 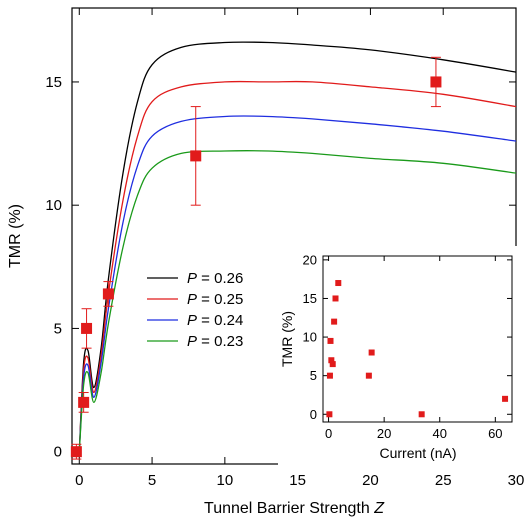 I want to click on main-x-tick-label: 10, so click(x=225, y=480).